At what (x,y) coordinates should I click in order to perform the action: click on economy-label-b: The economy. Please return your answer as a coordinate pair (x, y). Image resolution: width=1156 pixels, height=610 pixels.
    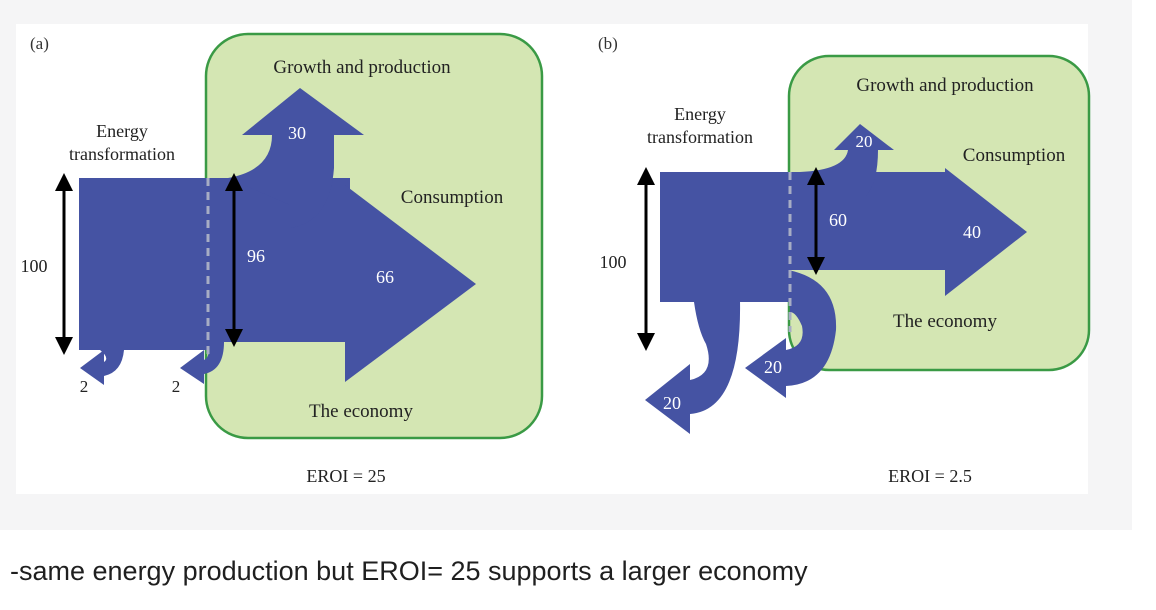
    Looking at the image, I should click on (945, 321).